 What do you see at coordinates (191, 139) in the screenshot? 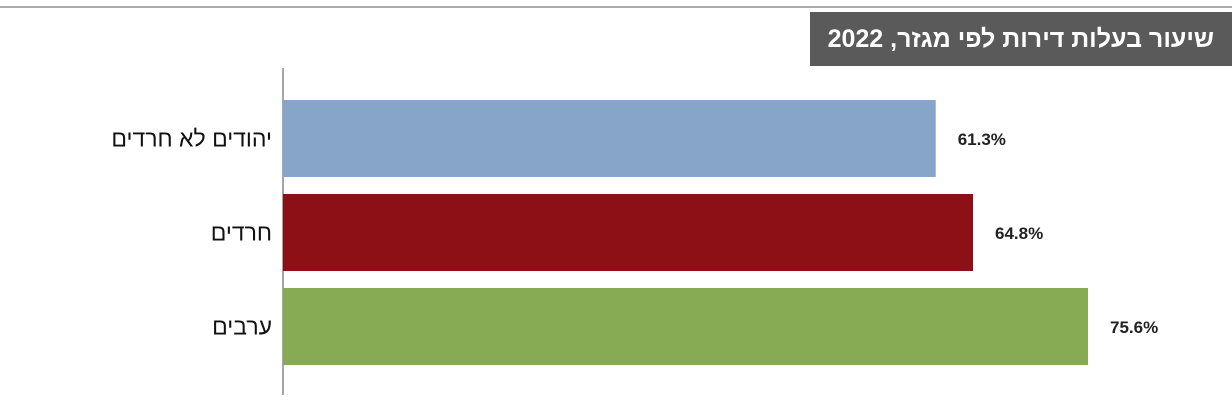
I see `category-label: יהודים לא חרדים` at bounding box center [191, 139].